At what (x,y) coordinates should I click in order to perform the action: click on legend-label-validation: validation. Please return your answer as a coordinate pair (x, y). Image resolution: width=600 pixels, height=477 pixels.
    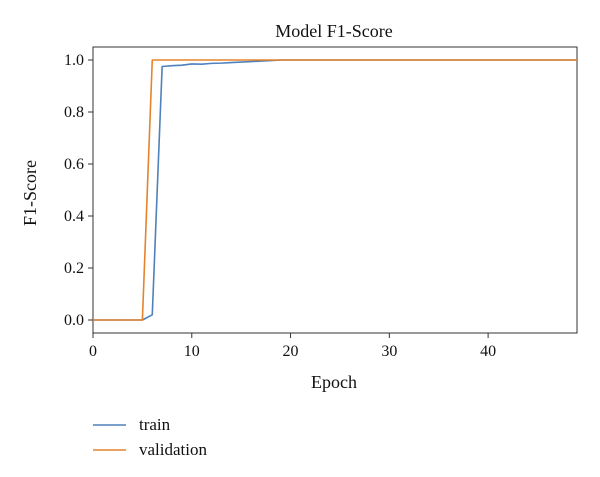
    Looking at the image, I should click on (173, 449).